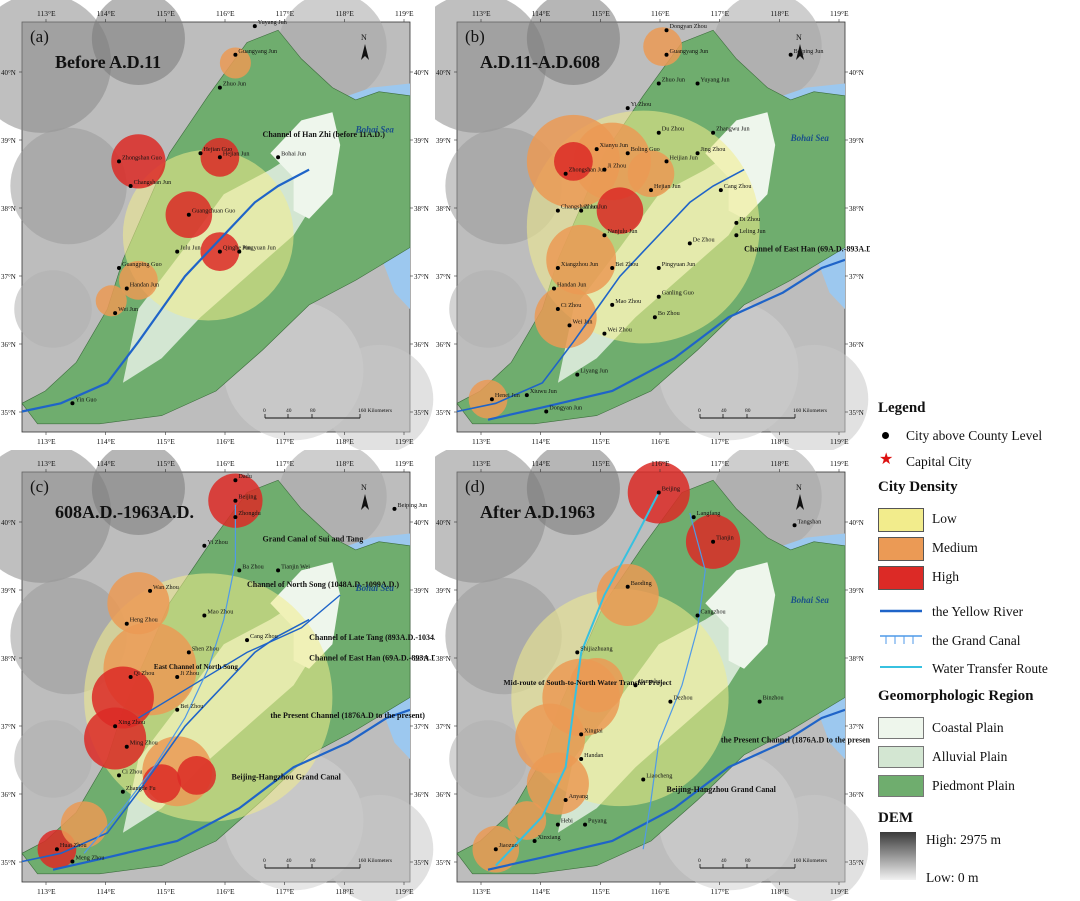  I want to click on piedmont-plain-swatch, so click(901, 786).